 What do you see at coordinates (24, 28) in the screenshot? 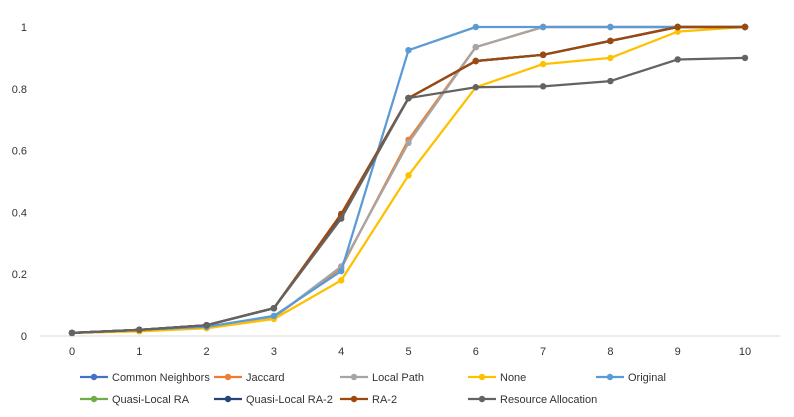
I see `y-tick-label: 1` at bounding box center [24, 28].